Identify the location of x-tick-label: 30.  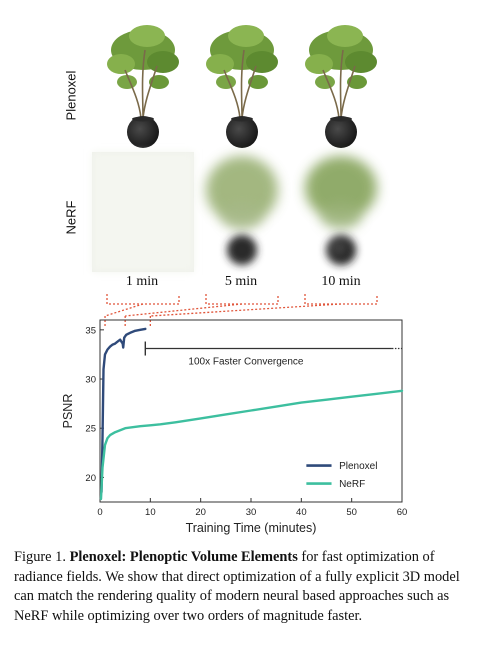
(251, 512).